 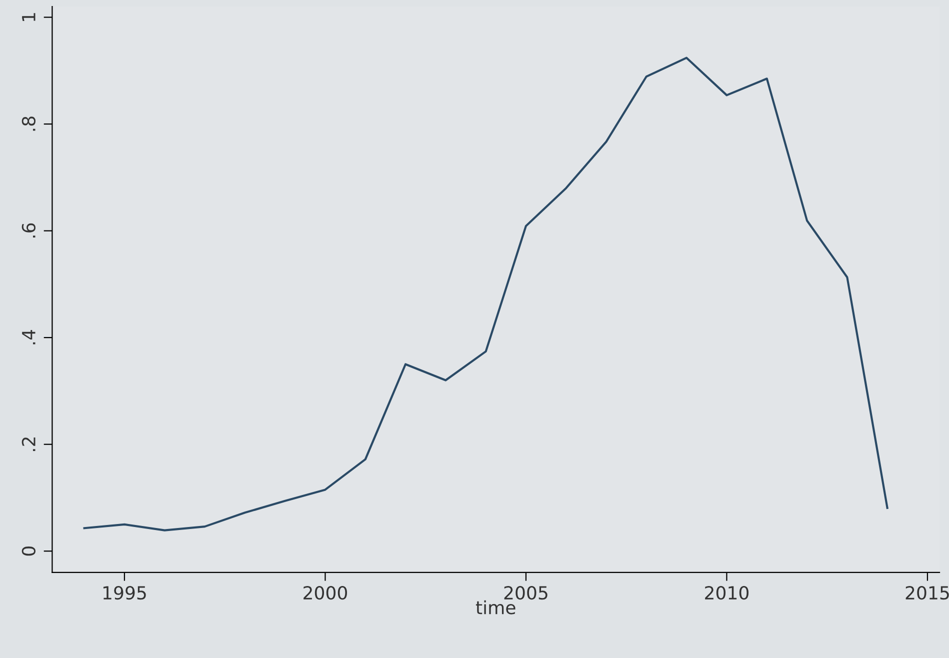 What do you see at coordinates (124, 593) in the screenshot?
I see `x-tick-label: 1995` at bounding box center [124, 593].